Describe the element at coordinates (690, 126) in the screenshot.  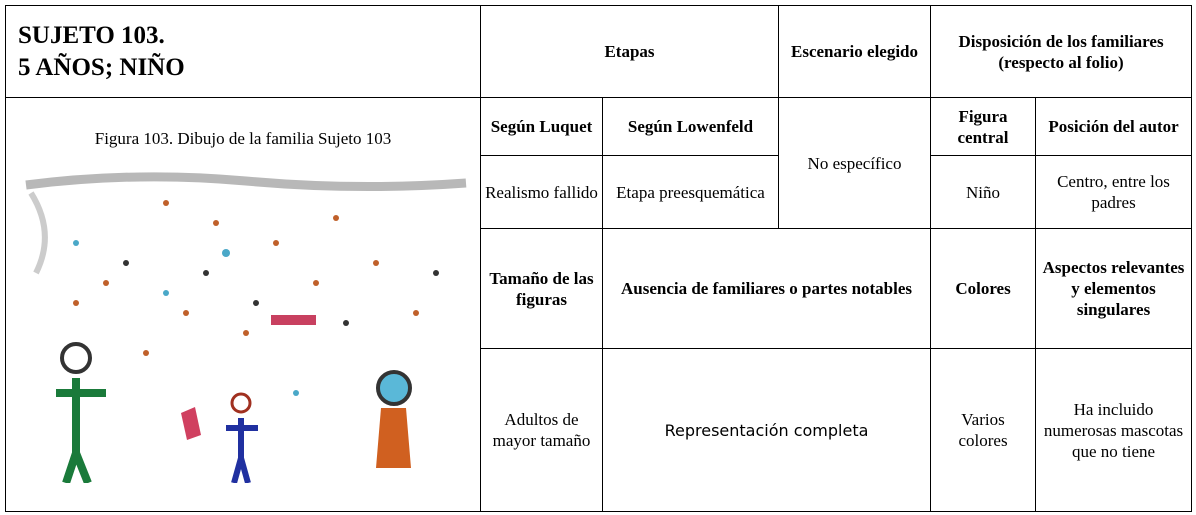
I see `subheader-cell: Según Lowenfeld` at that location.